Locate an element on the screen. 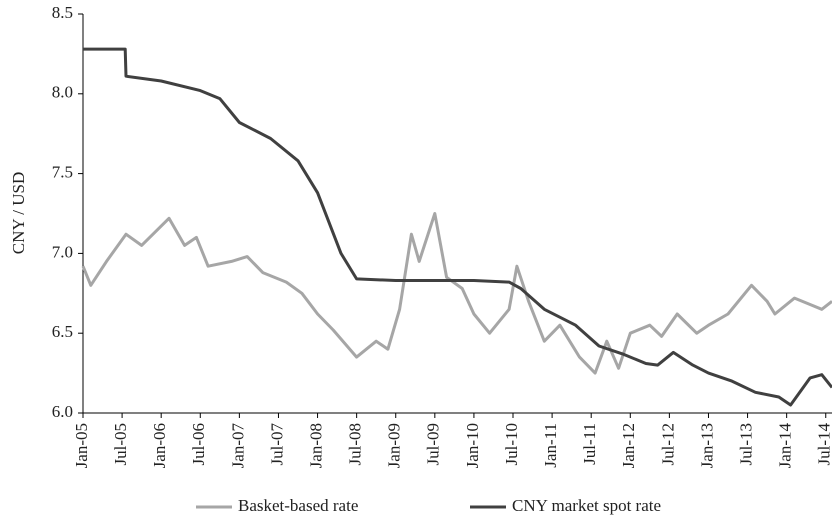 This screenshot has width=832, height=521. x-tick-label: Jul-12 is located at coordinates (667, 444).